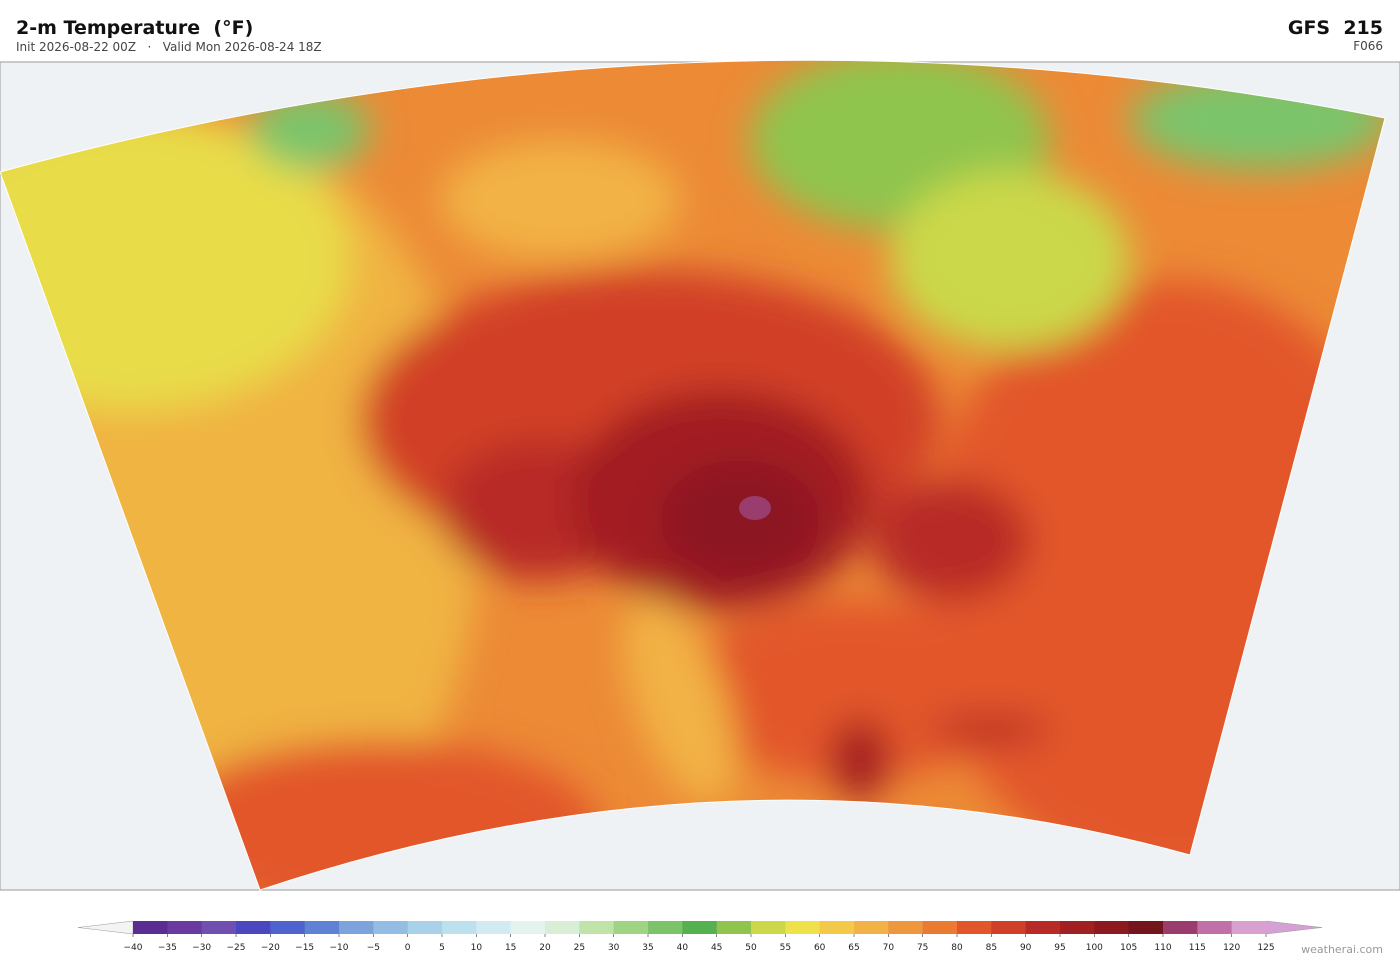  I want to click on colorbar-label: 120, so click(1231, 948).